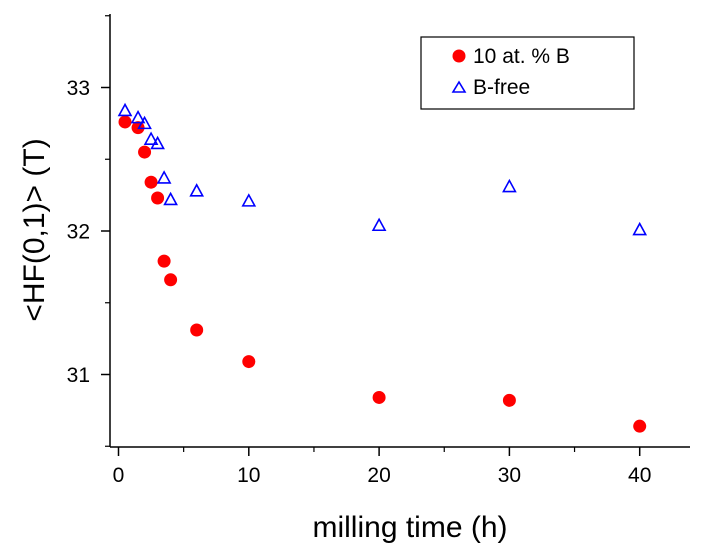 The image size is (702, 549). I want to click on x-tick-label: 30, so click(509, 475).